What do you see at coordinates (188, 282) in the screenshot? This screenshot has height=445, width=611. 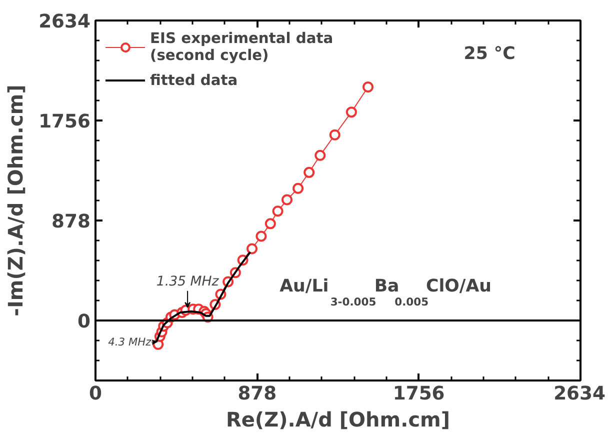 I see `annotation: 1.35 MHz` at bounding box center [188, 282].